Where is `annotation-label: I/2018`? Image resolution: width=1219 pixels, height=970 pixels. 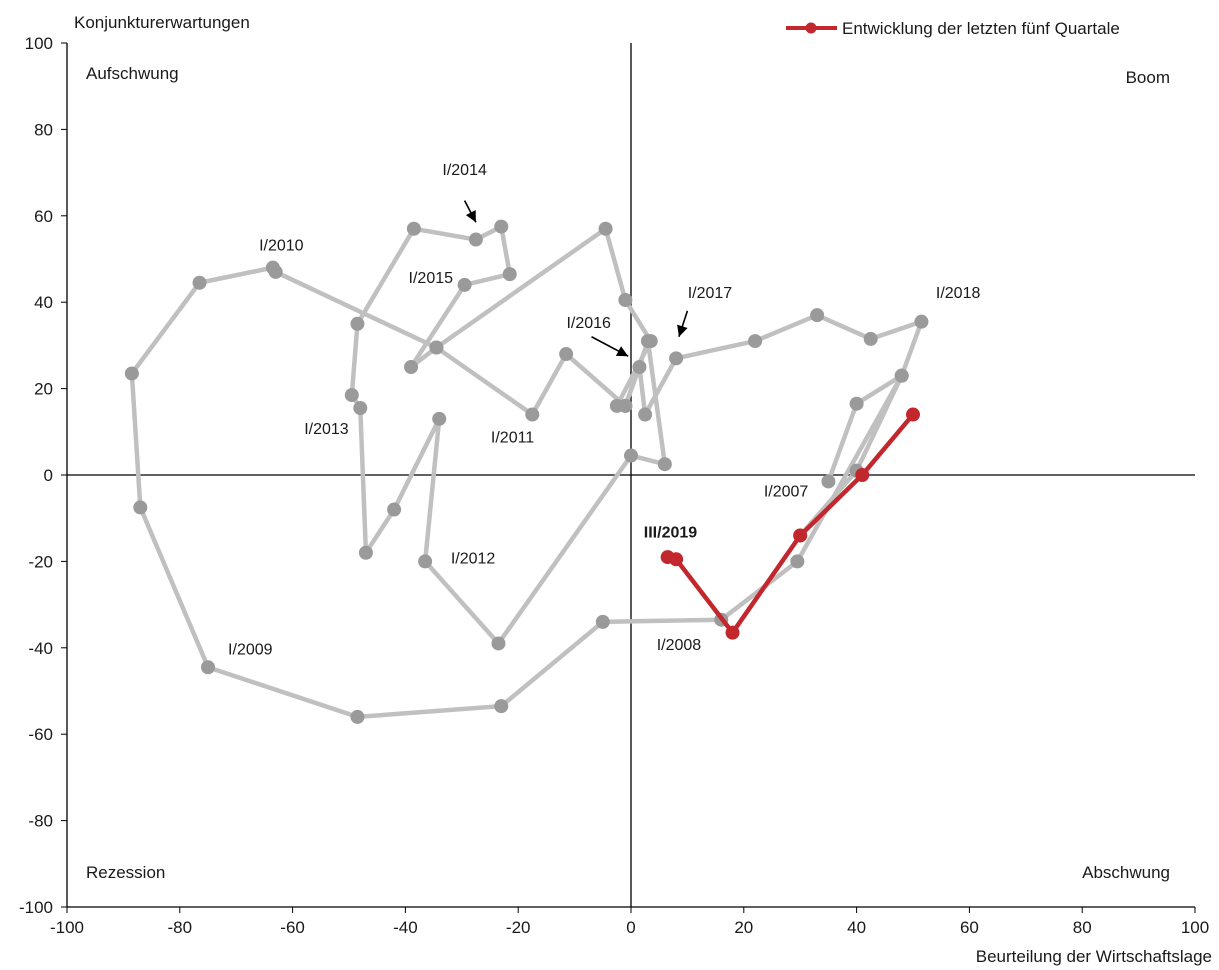
annotation-label: I/2018 is located at coordinates (958, 293).